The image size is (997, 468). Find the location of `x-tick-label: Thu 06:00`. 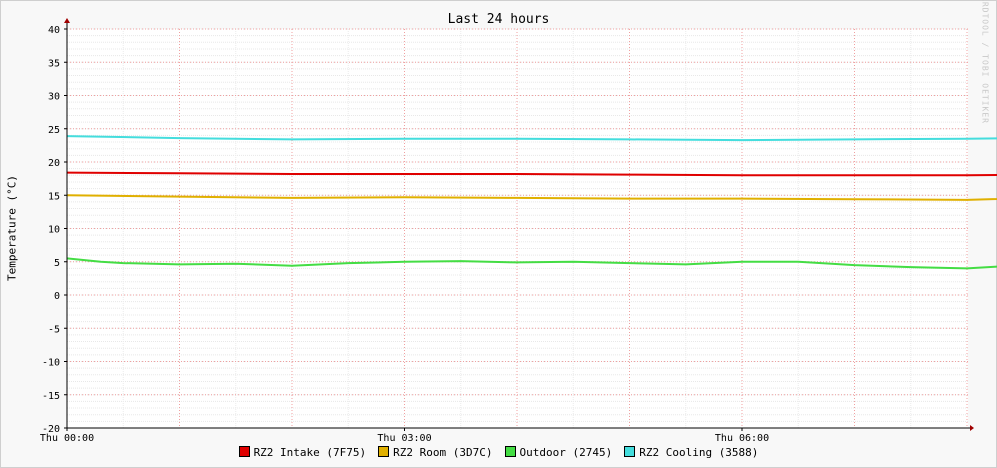

x-tick-label: Thu 06:00 is located at coordinates (742, 438).